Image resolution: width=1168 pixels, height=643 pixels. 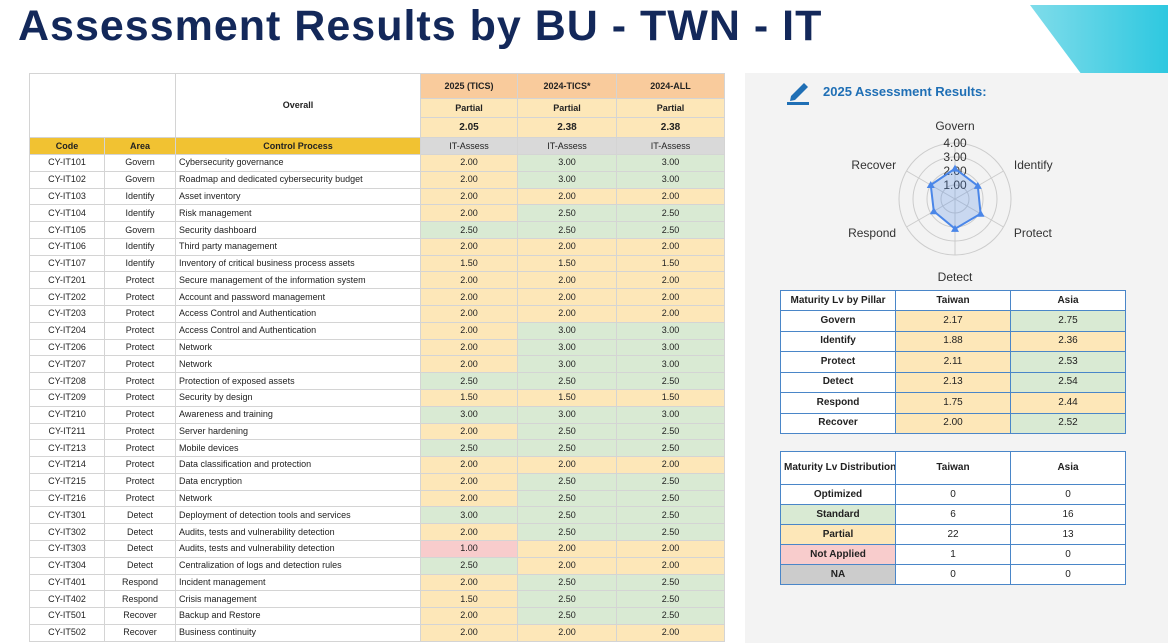 What do you see at coordinates (953, 300) in the screenshot?
I see `header-row: Maturity Lv by Pillar Taiwan Asia` at bounding box center [953, 300].